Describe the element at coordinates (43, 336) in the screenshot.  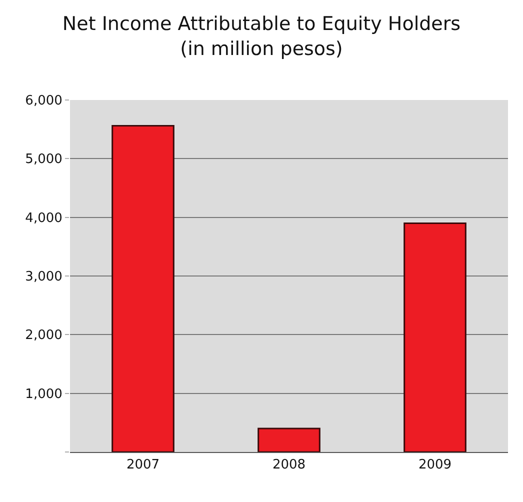
I see `y-tick-label: 2,000` at that location.